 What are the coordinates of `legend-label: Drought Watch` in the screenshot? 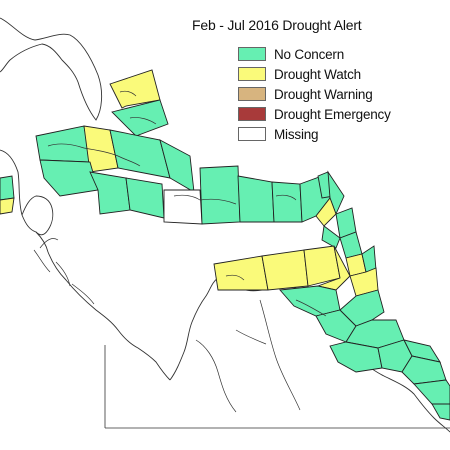 It's located at (317, 74).